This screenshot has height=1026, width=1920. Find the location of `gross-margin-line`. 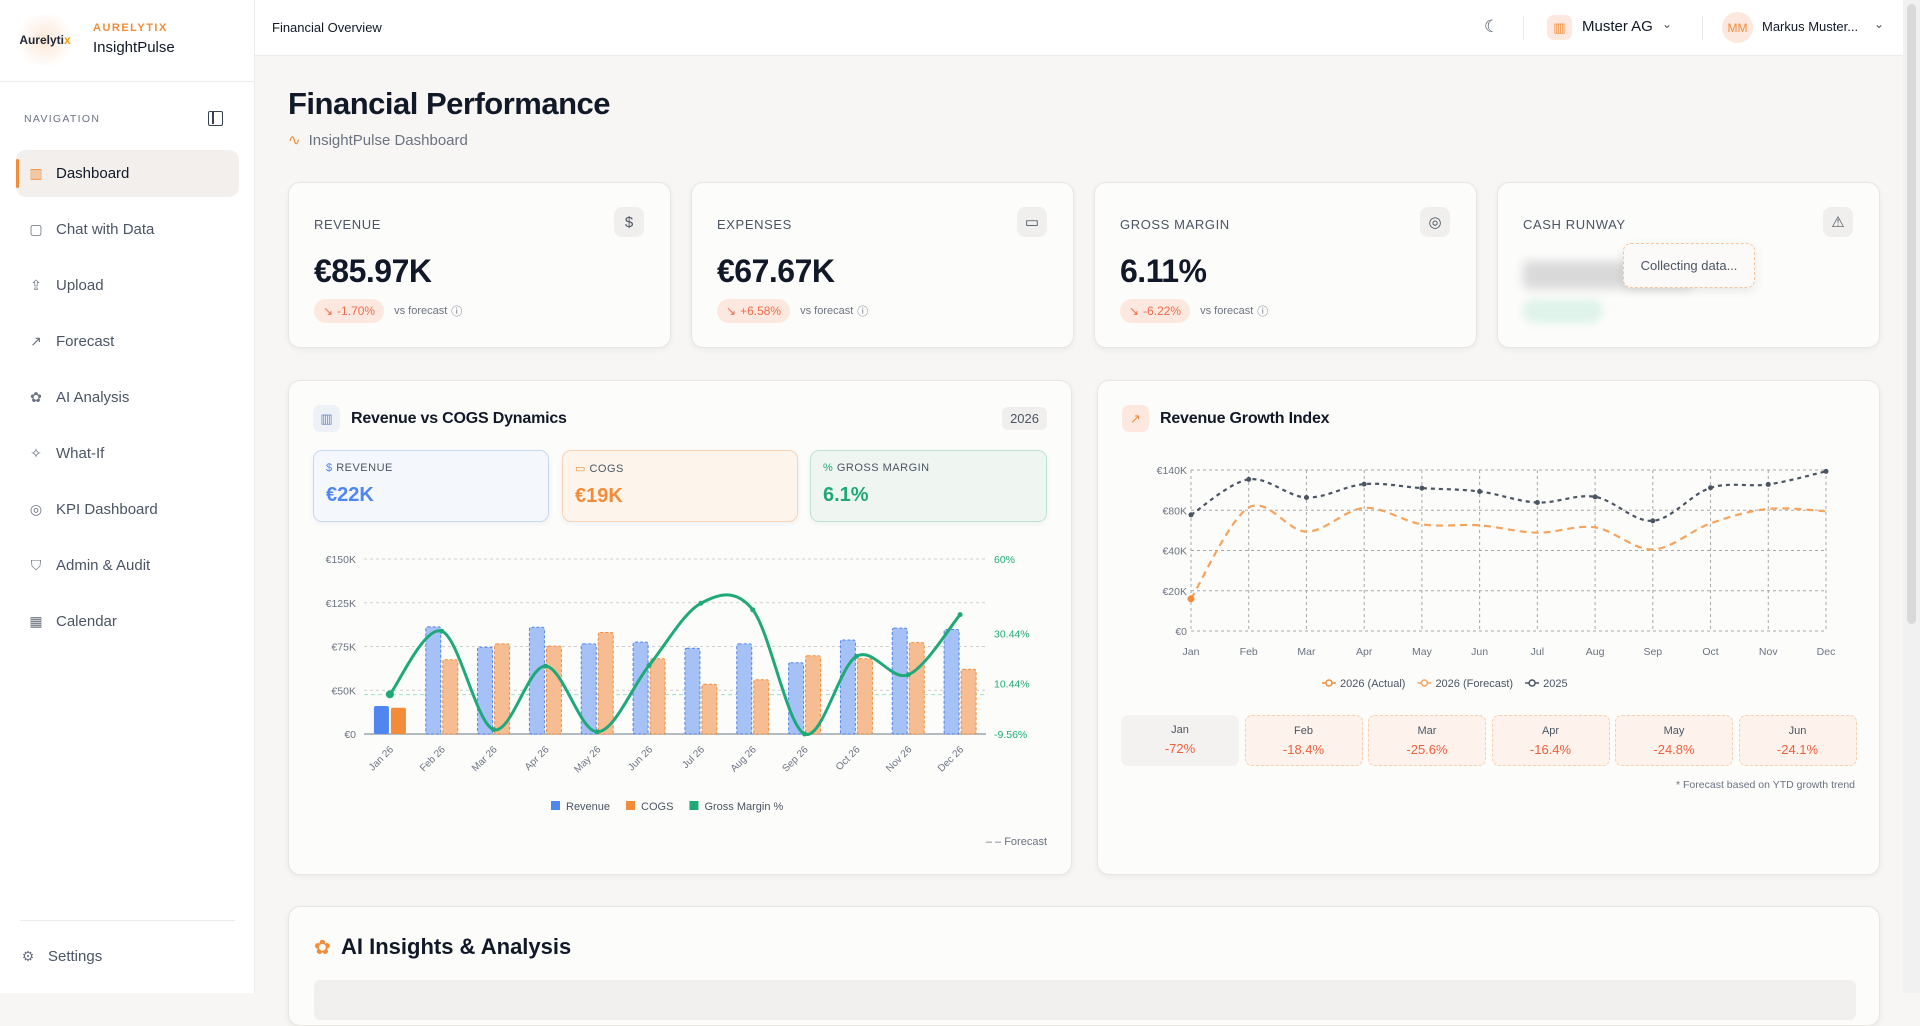

gross-margin-line is located at coordinates (675, 664).